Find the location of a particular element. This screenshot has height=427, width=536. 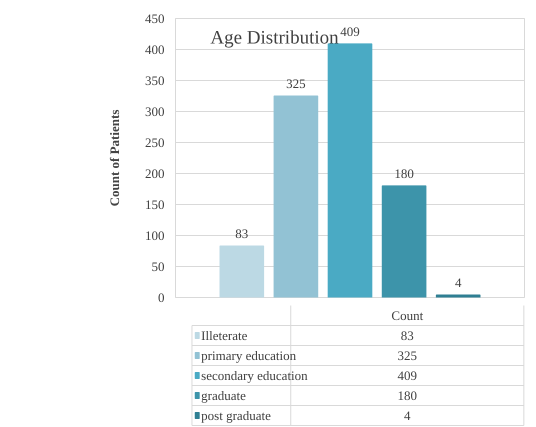

y-tick-label: 0 is located at coordinates (161, 297).